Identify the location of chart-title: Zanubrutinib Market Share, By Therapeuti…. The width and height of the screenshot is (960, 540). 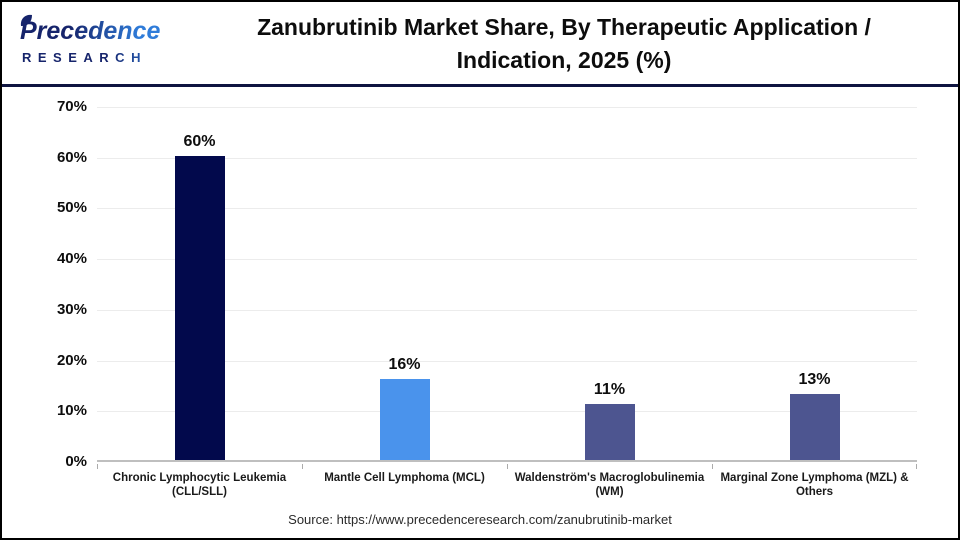
(564, 44).